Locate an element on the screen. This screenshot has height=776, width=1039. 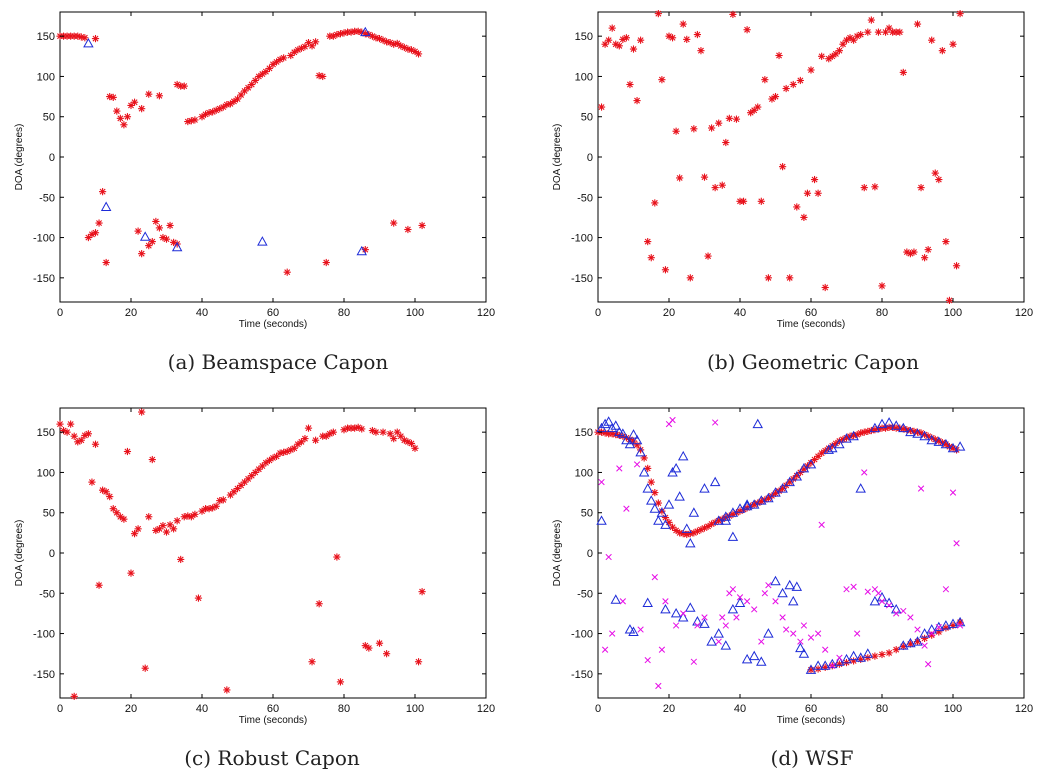
x-tick-label: 40 is located at coordinates (202, 709).